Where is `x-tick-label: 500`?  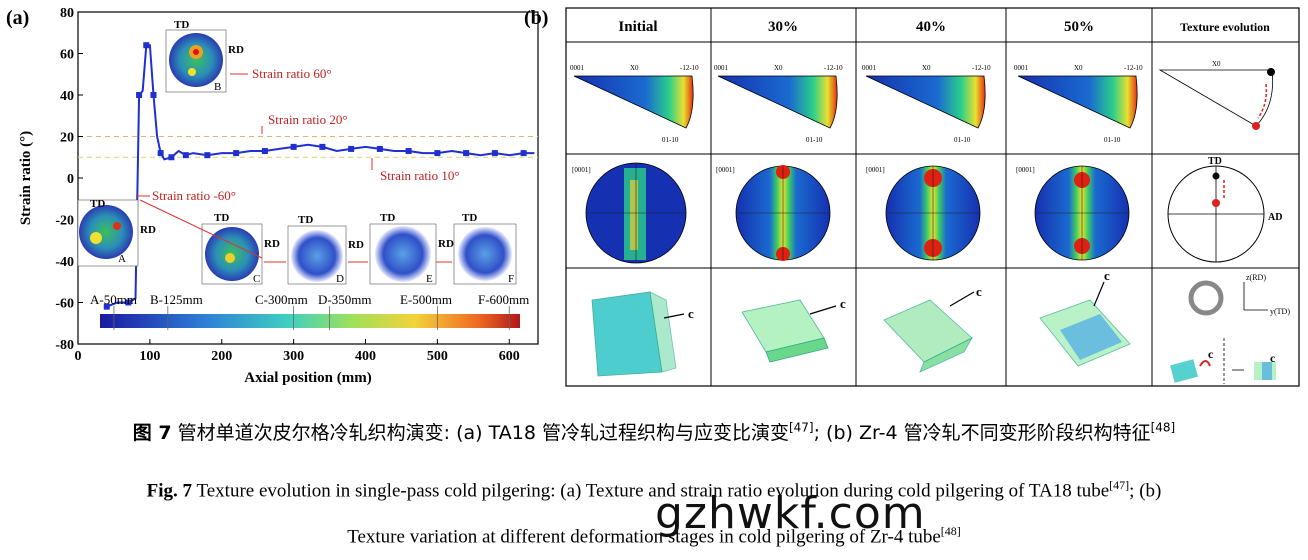
x-tick-label: 500 is located at coordinates (437, 356).